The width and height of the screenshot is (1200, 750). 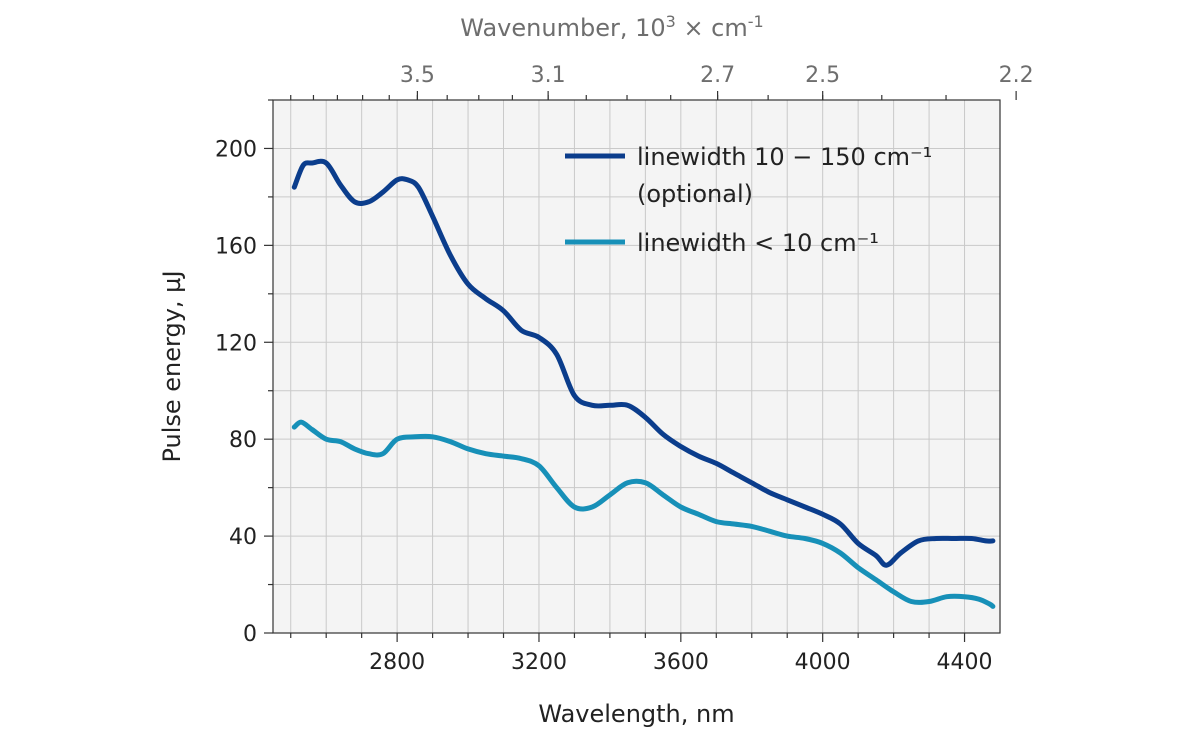 What do you see at coordinates (681, 662) in the screenshot?
I see `x-tick-label: 3600` at bounding box center [681, 662].